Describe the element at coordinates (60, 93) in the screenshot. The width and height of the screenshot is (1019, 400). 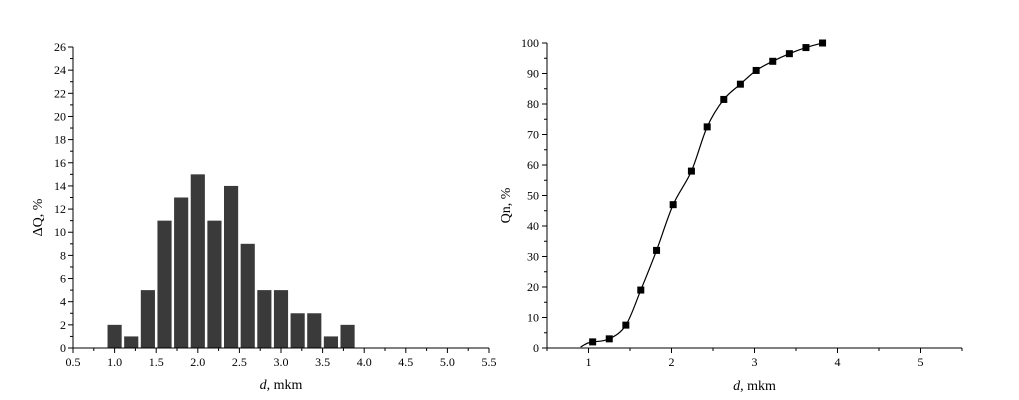
I see `y-tick-label: 22` at that location.